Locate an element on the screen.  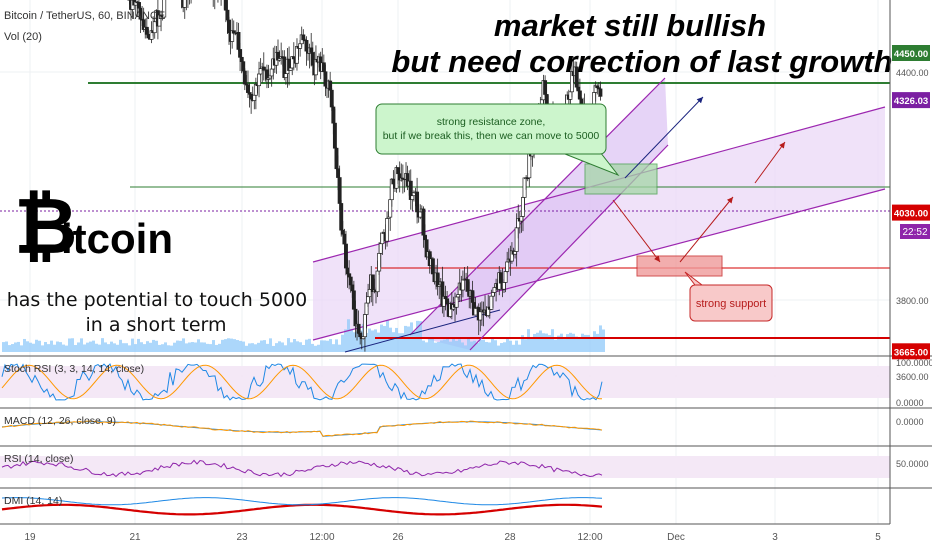
time-tick-label: Dec is located at coordinates (676, 537).